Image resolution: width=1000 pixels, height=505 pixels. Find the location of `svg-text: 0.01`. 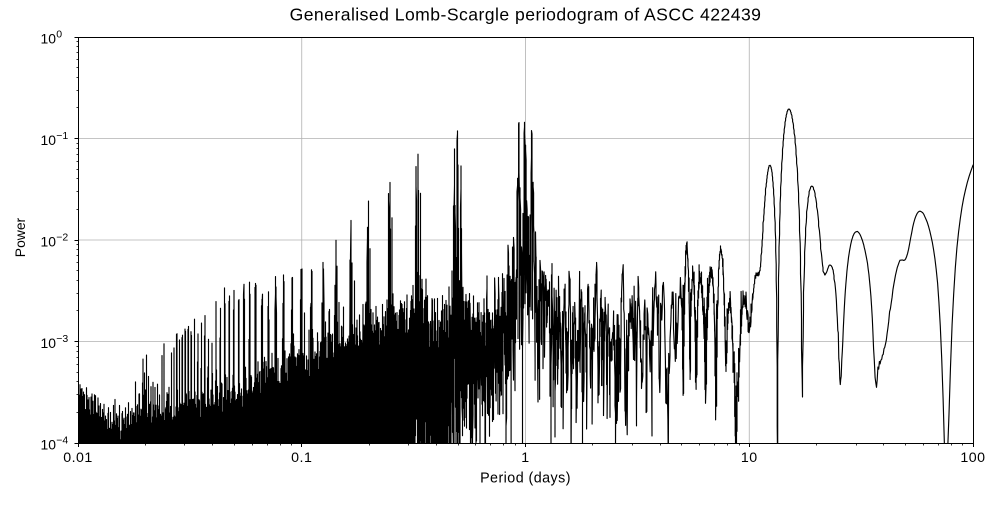

svg-text: 0.01 is located at coordinates (78, 458).